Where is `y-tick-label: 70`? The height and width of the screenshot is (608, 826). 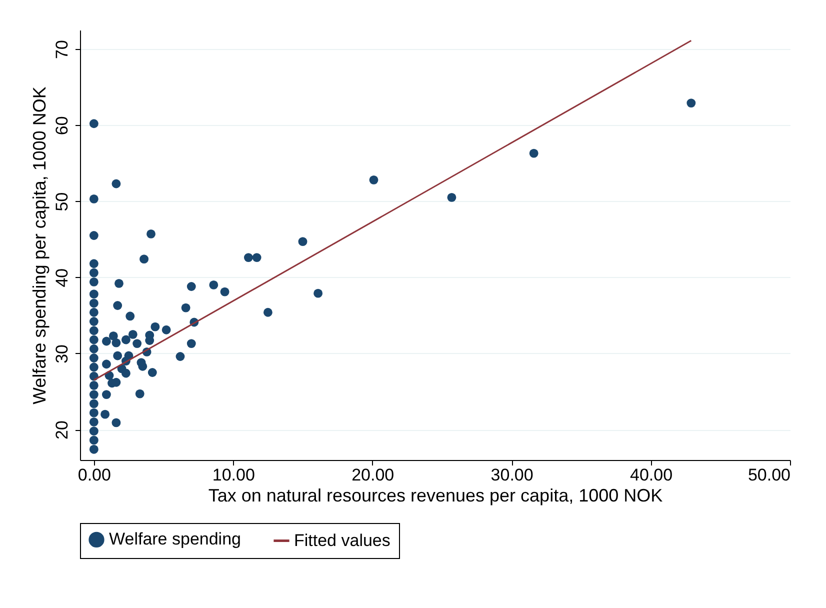
y-tick-label: 70 is located at coordinates (62, 49).